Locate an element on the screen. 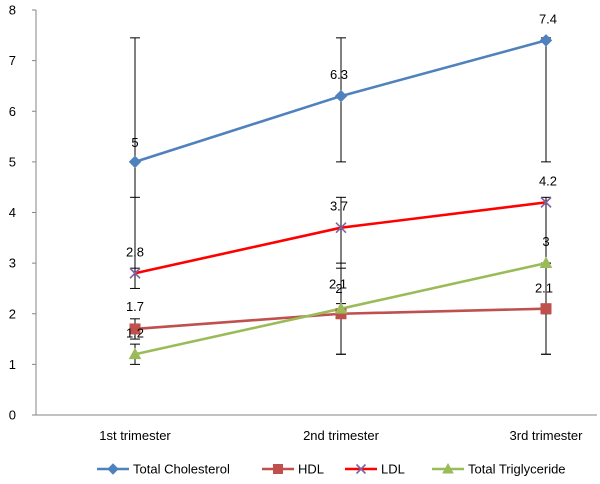 Image resolution: width=600 pixels, height=484 pixels. data-label: 3.7 is located at coordinates (339, 206).